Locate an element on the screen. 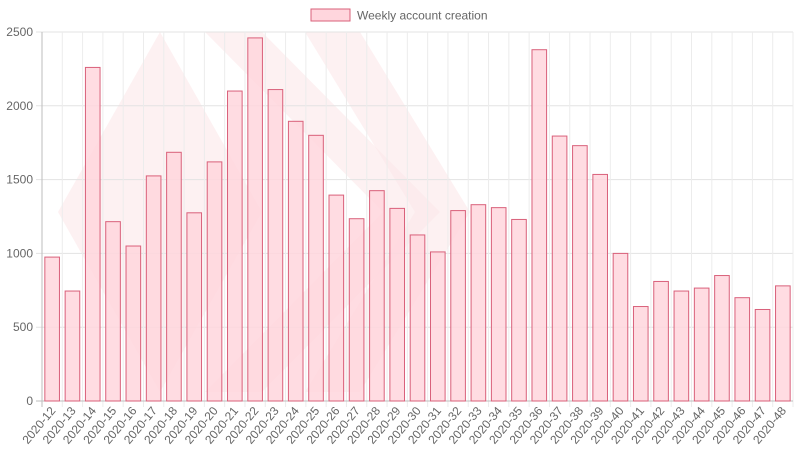  y-tick-labels: 0 500 1000 1500 2000 2500 is located at coordinates (19, 216).